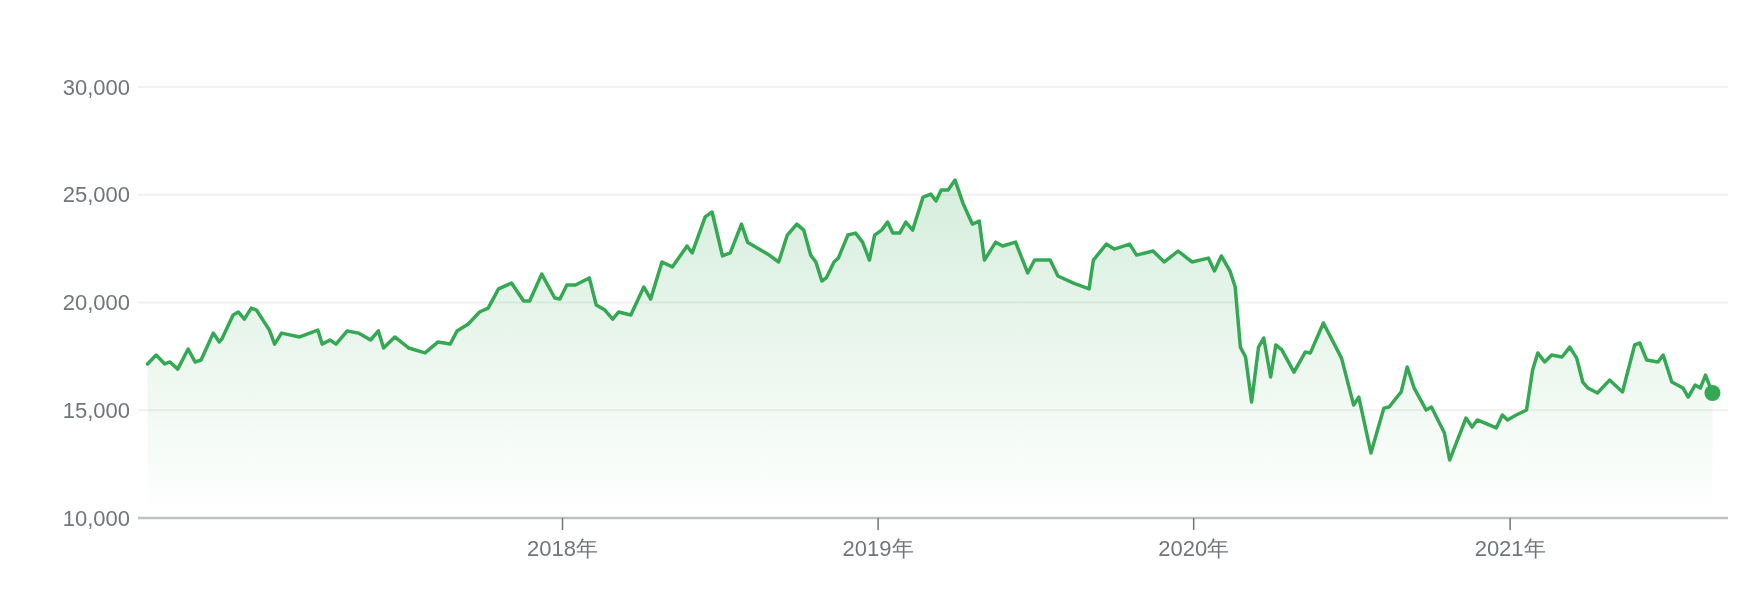 The image size is (1748, 590). Describe the element at coordinates (96, 410) in the screenshot. I see `y-tick-label: 15,000` at that location.